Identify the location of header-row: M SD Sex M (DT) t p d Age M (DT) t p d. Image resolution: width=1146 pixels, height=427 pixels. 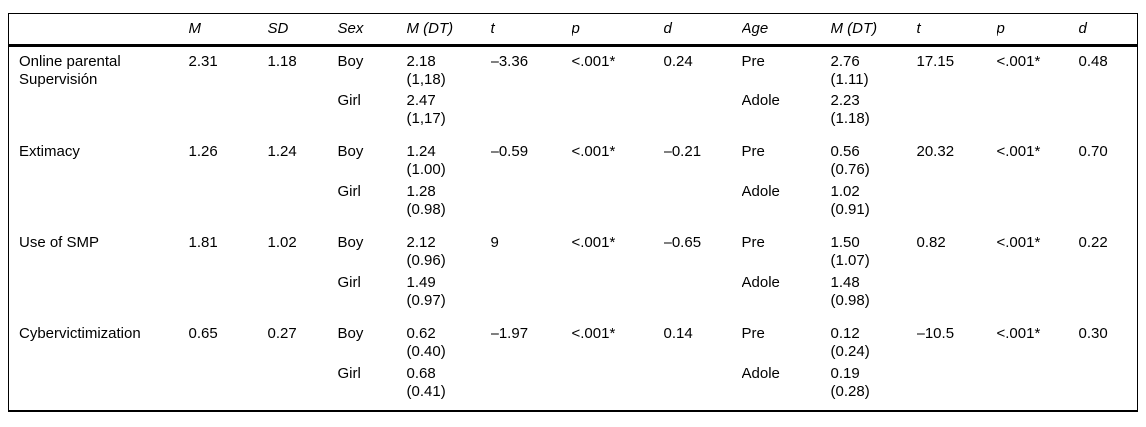
(573, 30).